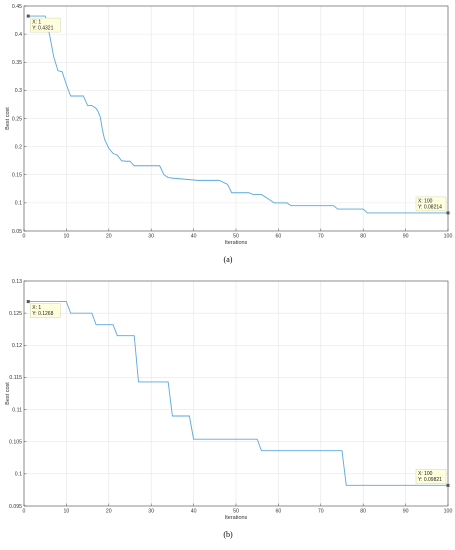 This screenshot has width=455, height=550. I want to click on y-tick-label: 0.13, so click(17, 282).